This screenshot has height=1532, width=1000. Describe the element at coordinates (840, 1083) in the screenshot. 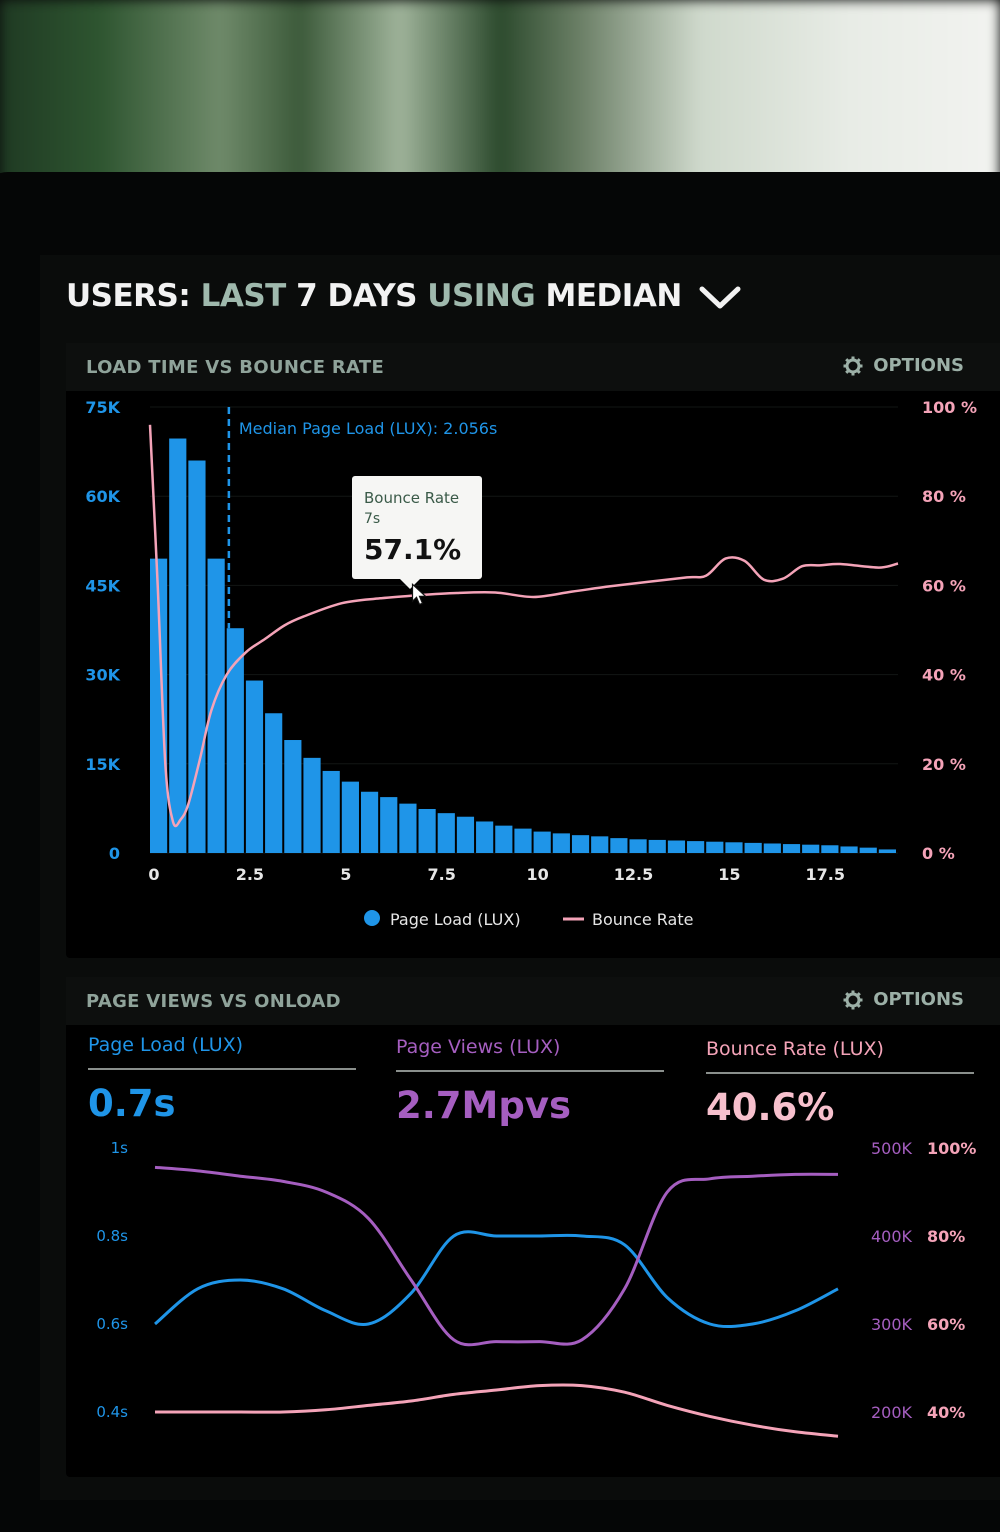

I see `metric-bounce-rate: Bounce Rate (LUX) 40.6%` at that location.